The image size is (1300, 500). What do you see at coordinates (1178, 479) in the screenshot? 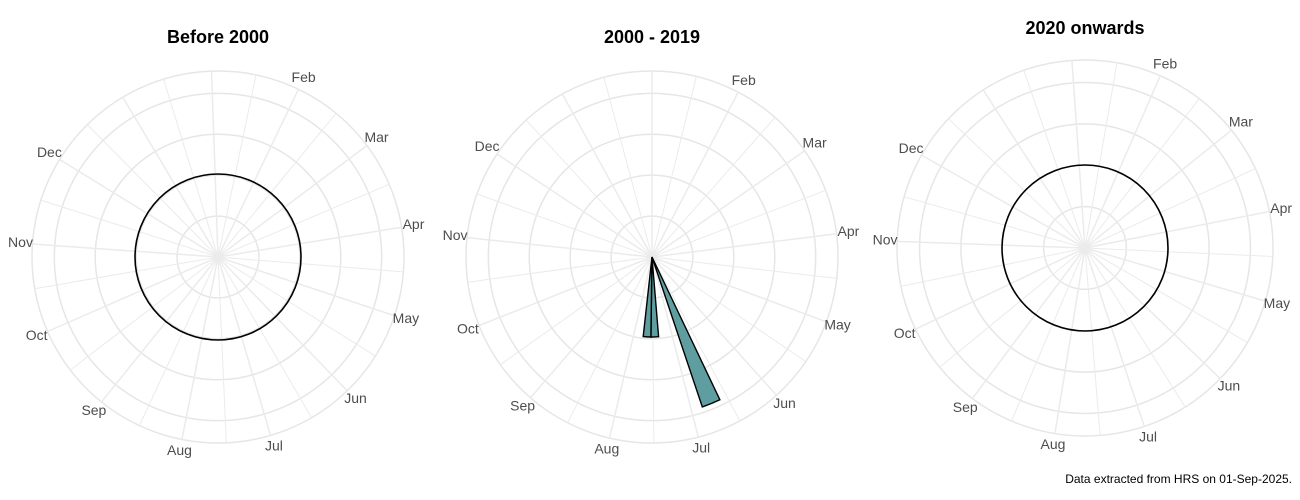
I see `data-source-caption: Data extracted from HRS on 01-Sep-2025.` at bounding box center [1178, 479].